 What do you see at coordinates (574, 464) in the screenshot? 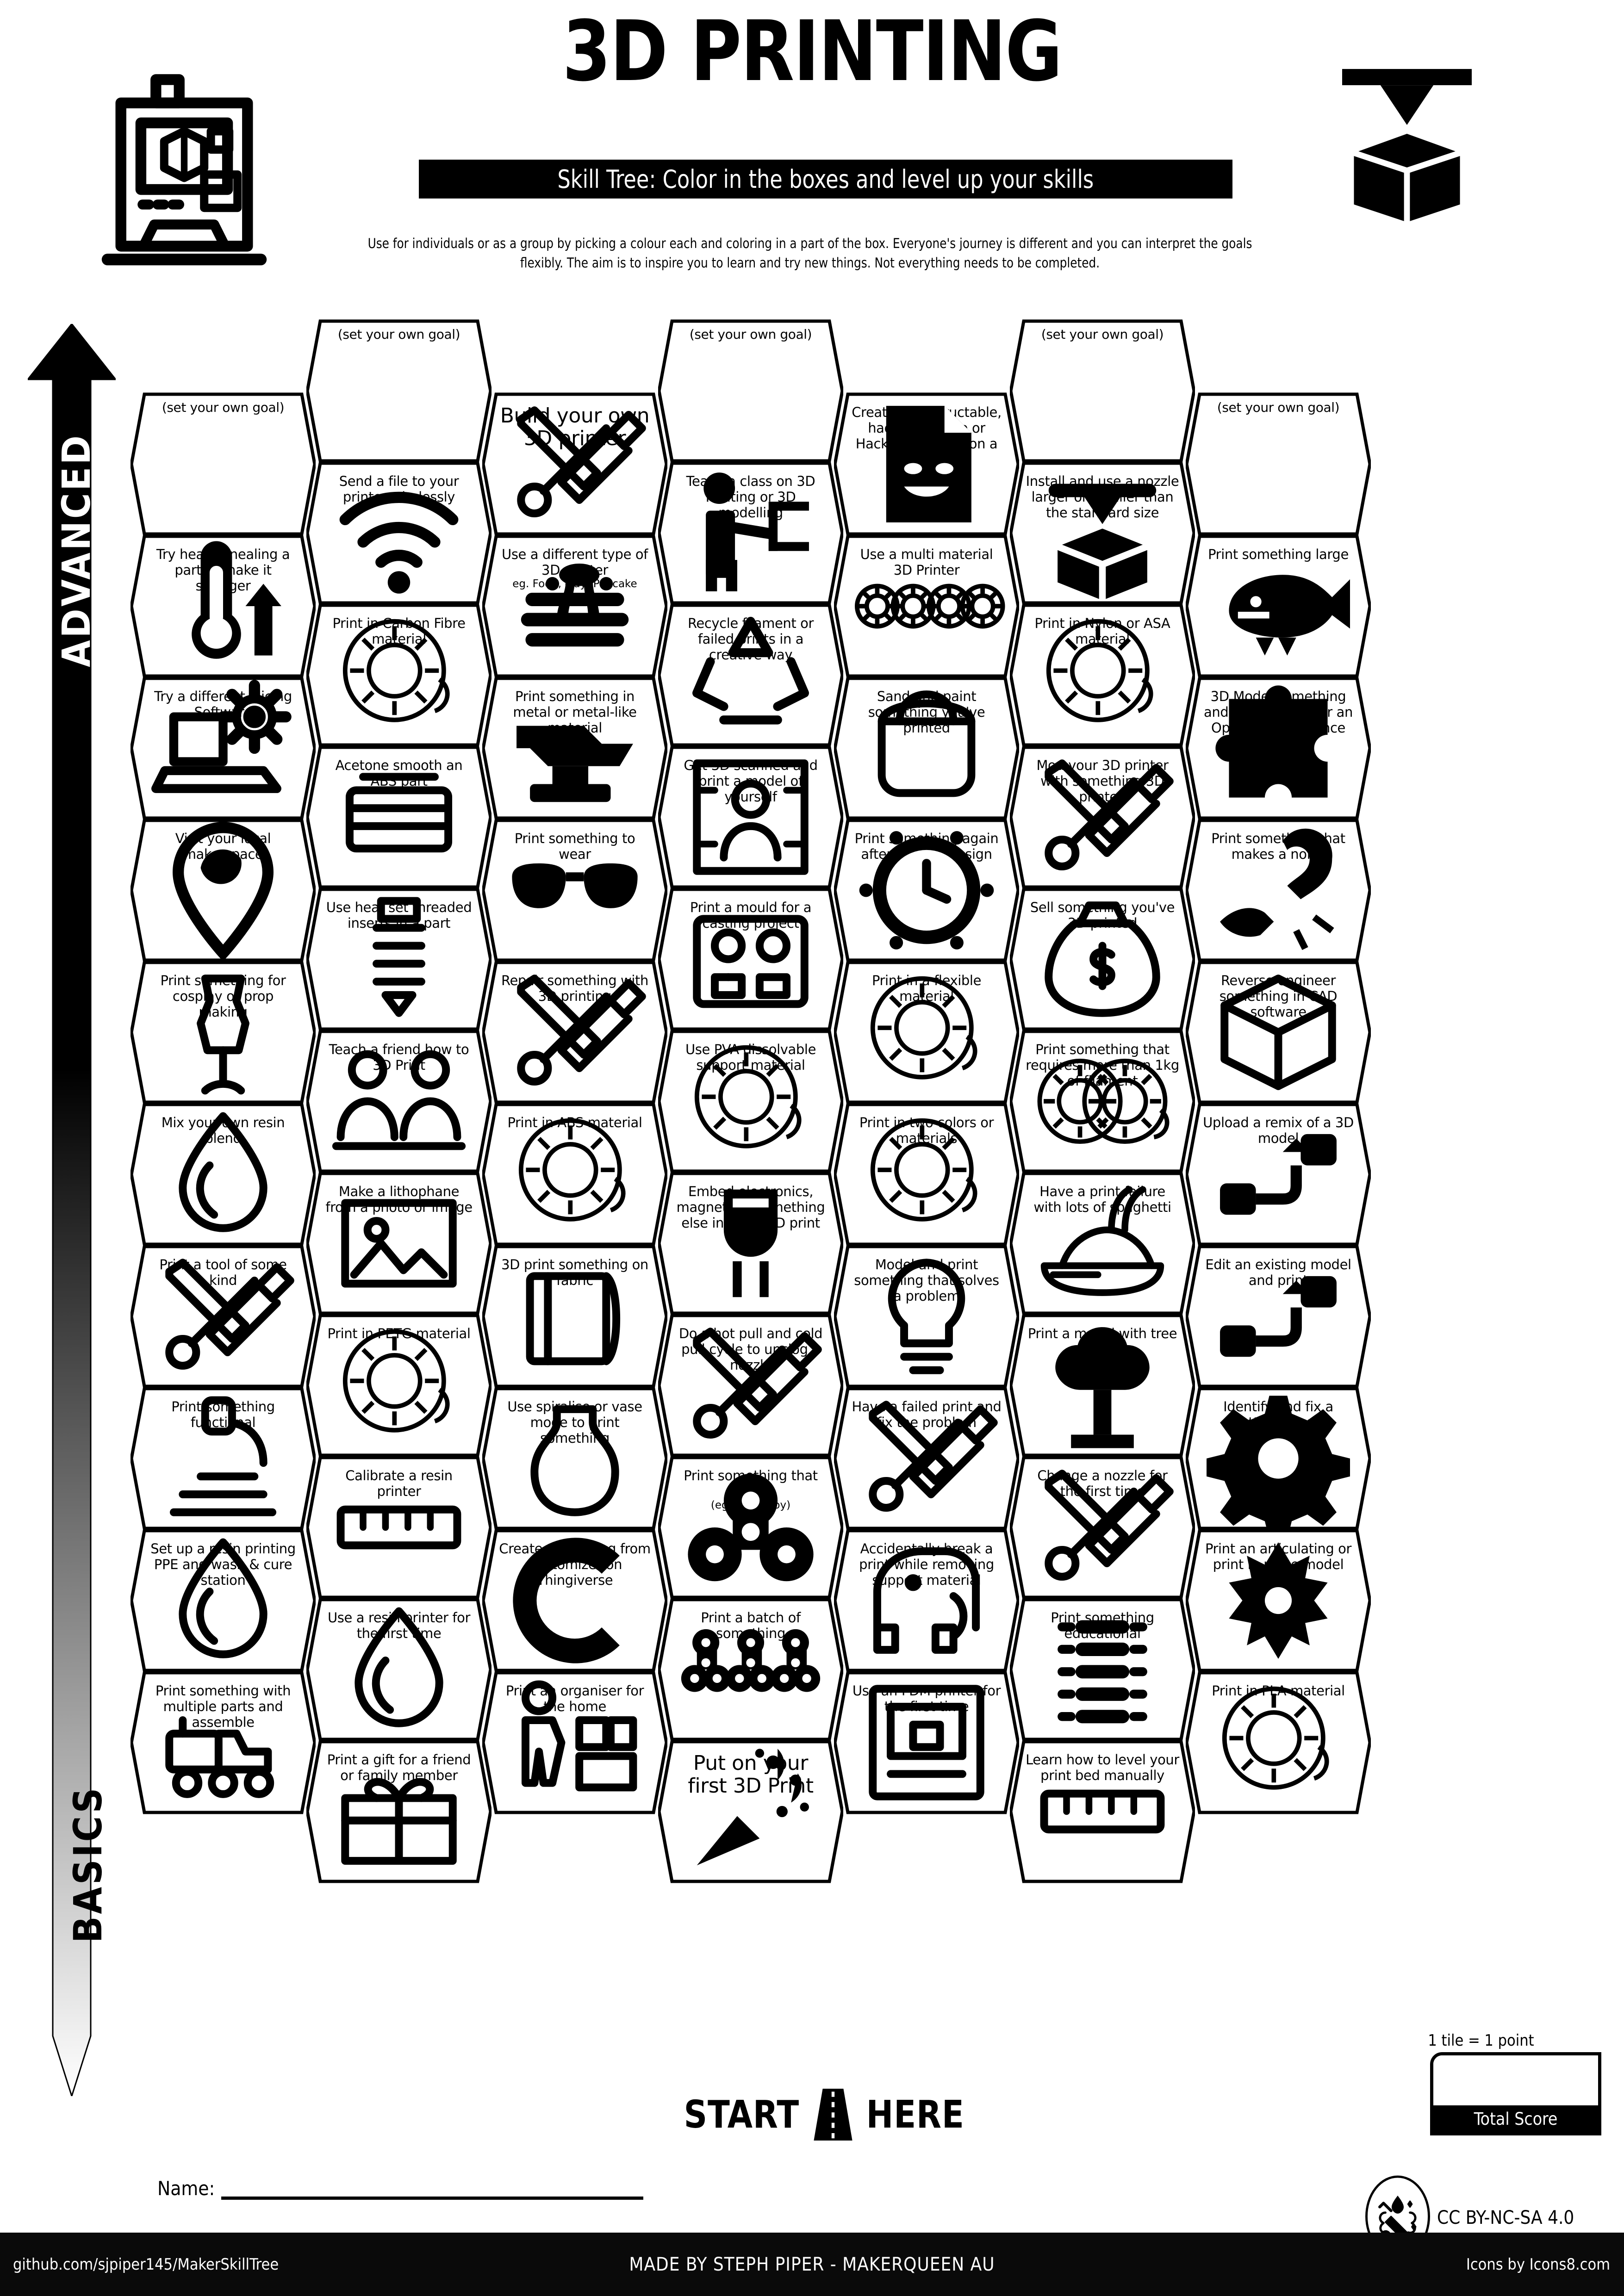
I see `skill-tile: Build your own 3D printer` at bounding box center [574, 464].